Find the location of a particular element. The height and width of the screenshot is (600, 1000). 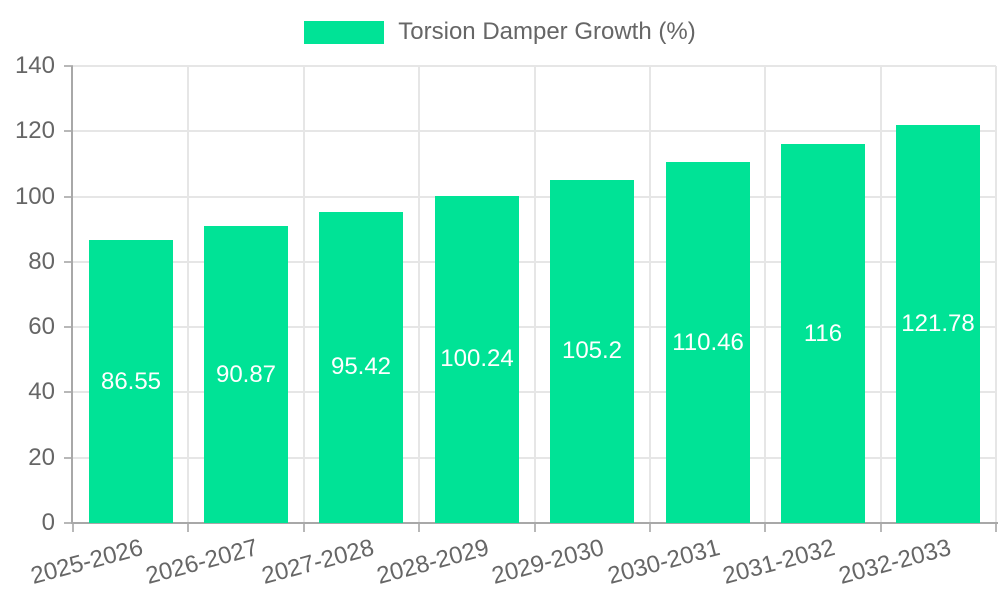

y-axis-label: 100 is located at coordinates (34, 196).